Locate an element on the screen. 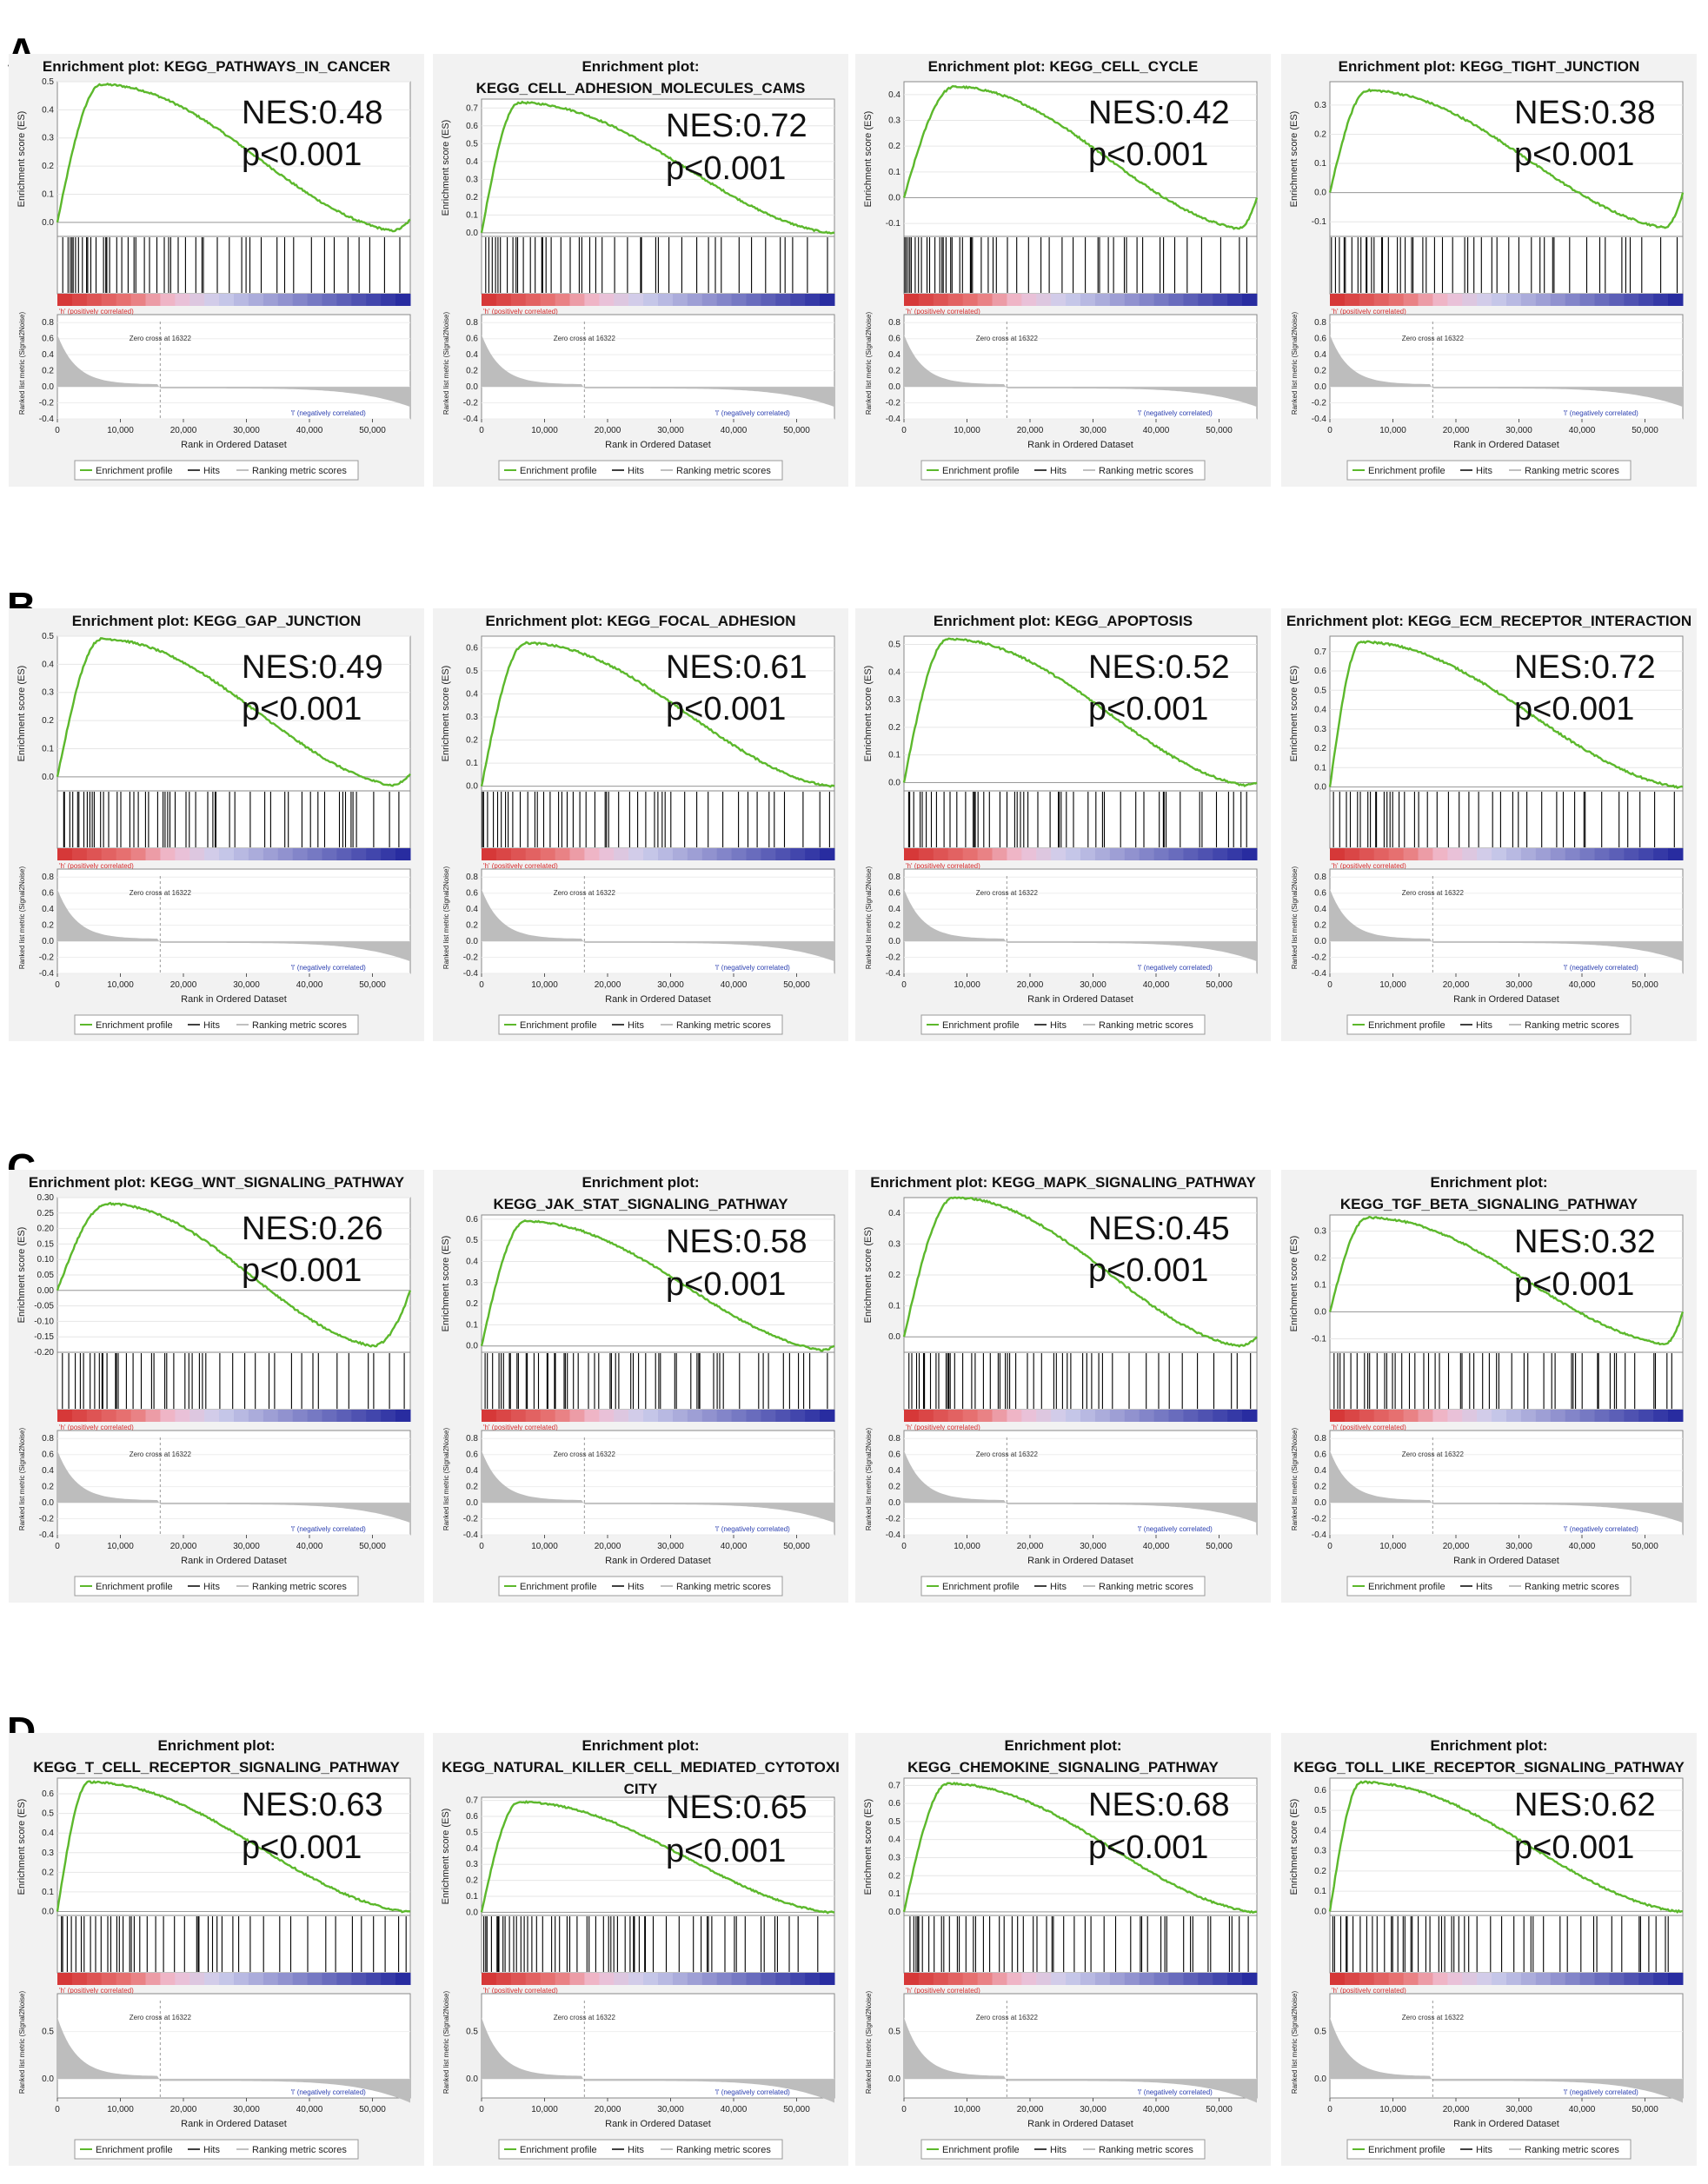  zero-cross-label: Zero cross at 16322 is located at coordinates (1007, 2017).